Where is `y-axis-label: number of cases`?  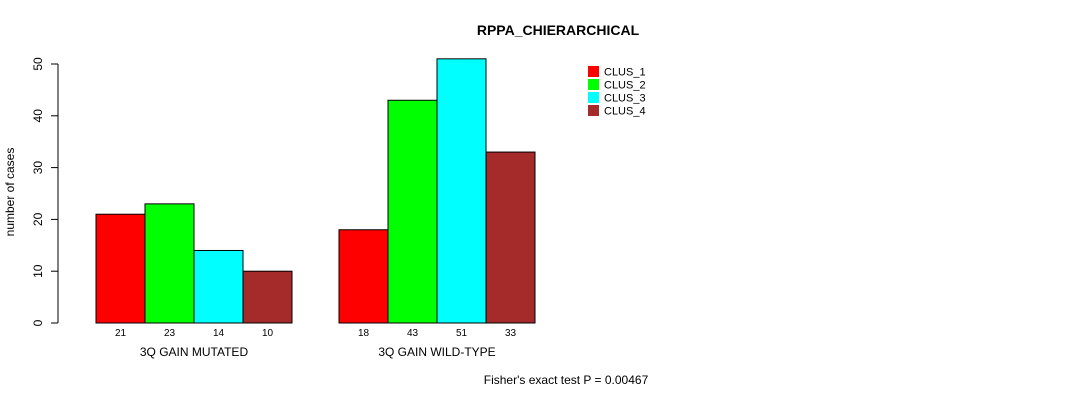
y-axis-label: number of cases is located at coordinates (10, 192).